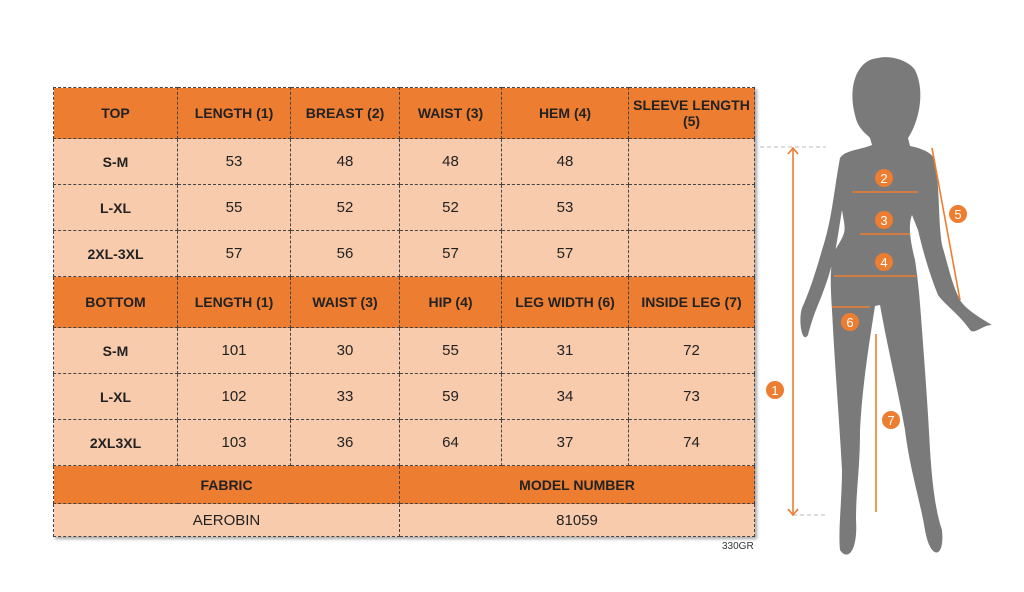 The image size is (1024, 592). Describe the element at coordinates (115, 350) in the screenshot. I see `bottom-size-row-cell: S-M` at that location.